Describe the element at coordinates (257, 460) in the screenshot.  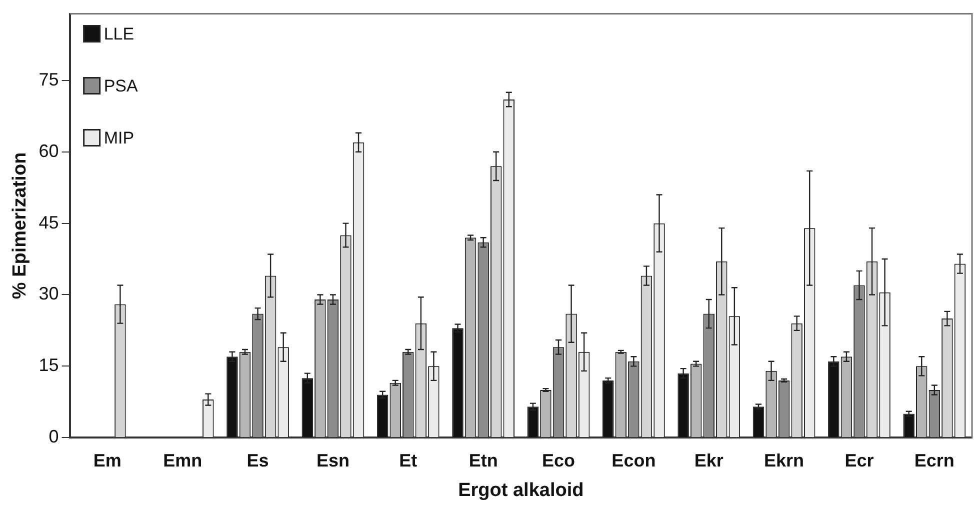
I see `x-tick-label: Es` at that location.